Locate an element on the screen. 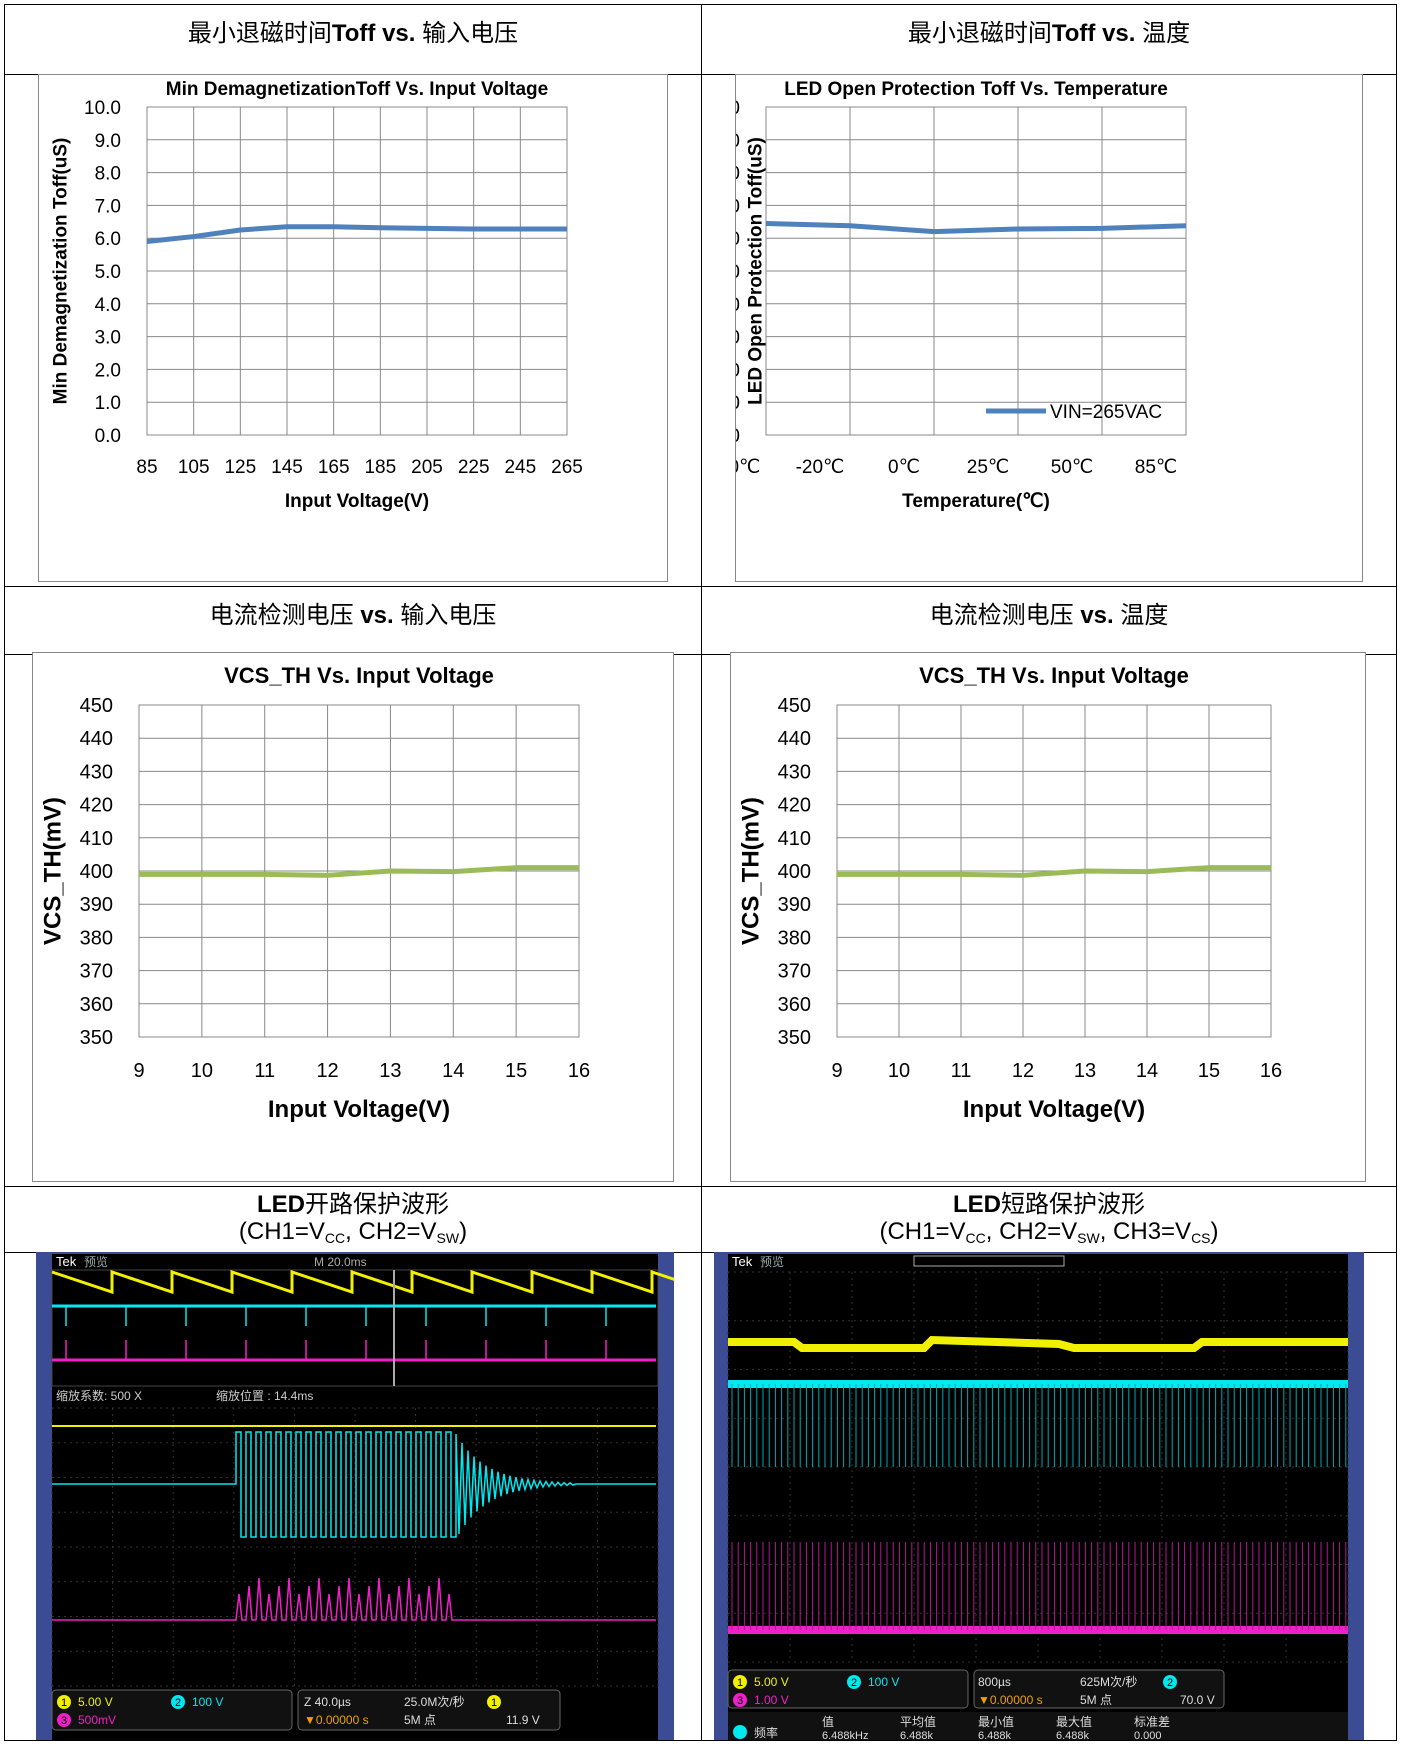 Image resolution: width=1402 pixels, height=1745 pixels. scope-mode: 预览 is located at coordinates (96, 1261).